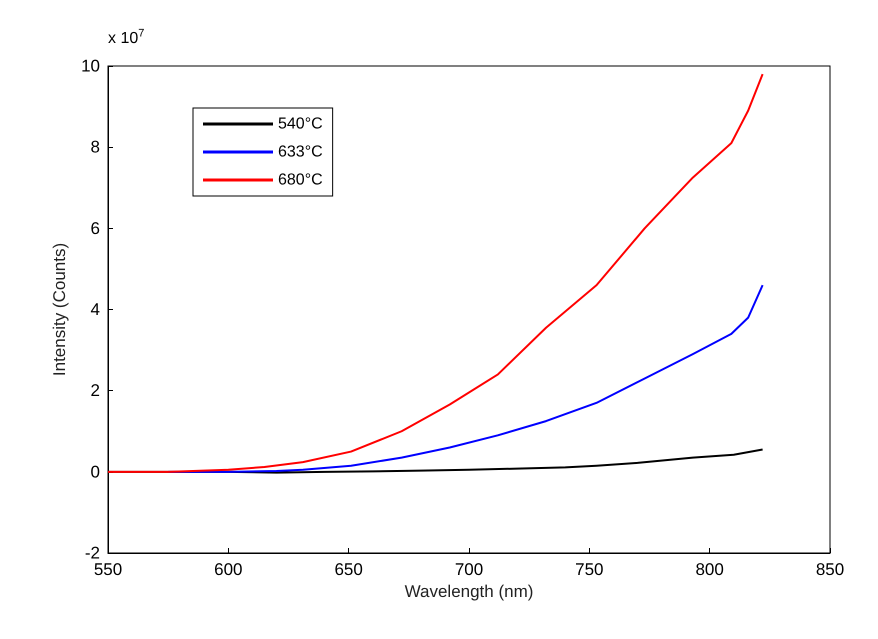 Image resolution: width=878 pixels, height=639 pixels. What do you see at coordinates (59, 309) in the screenshot?
I see `y-axis-title: Intensity (Counts)` at bounding box center [59, 309].